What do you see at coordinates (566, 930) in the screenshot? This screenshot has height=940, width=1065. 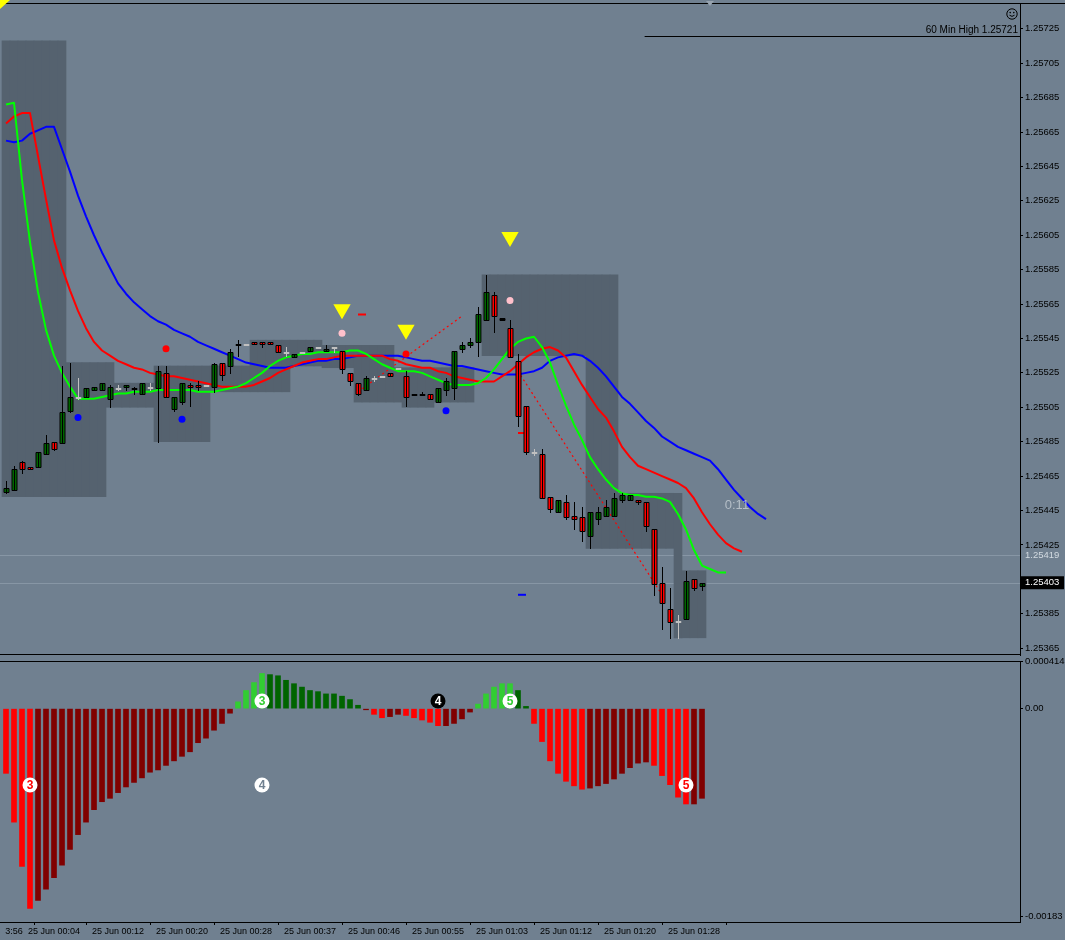 I see `x-tick-label: 25 Jun 01:12` at bounding box center [566, 930].